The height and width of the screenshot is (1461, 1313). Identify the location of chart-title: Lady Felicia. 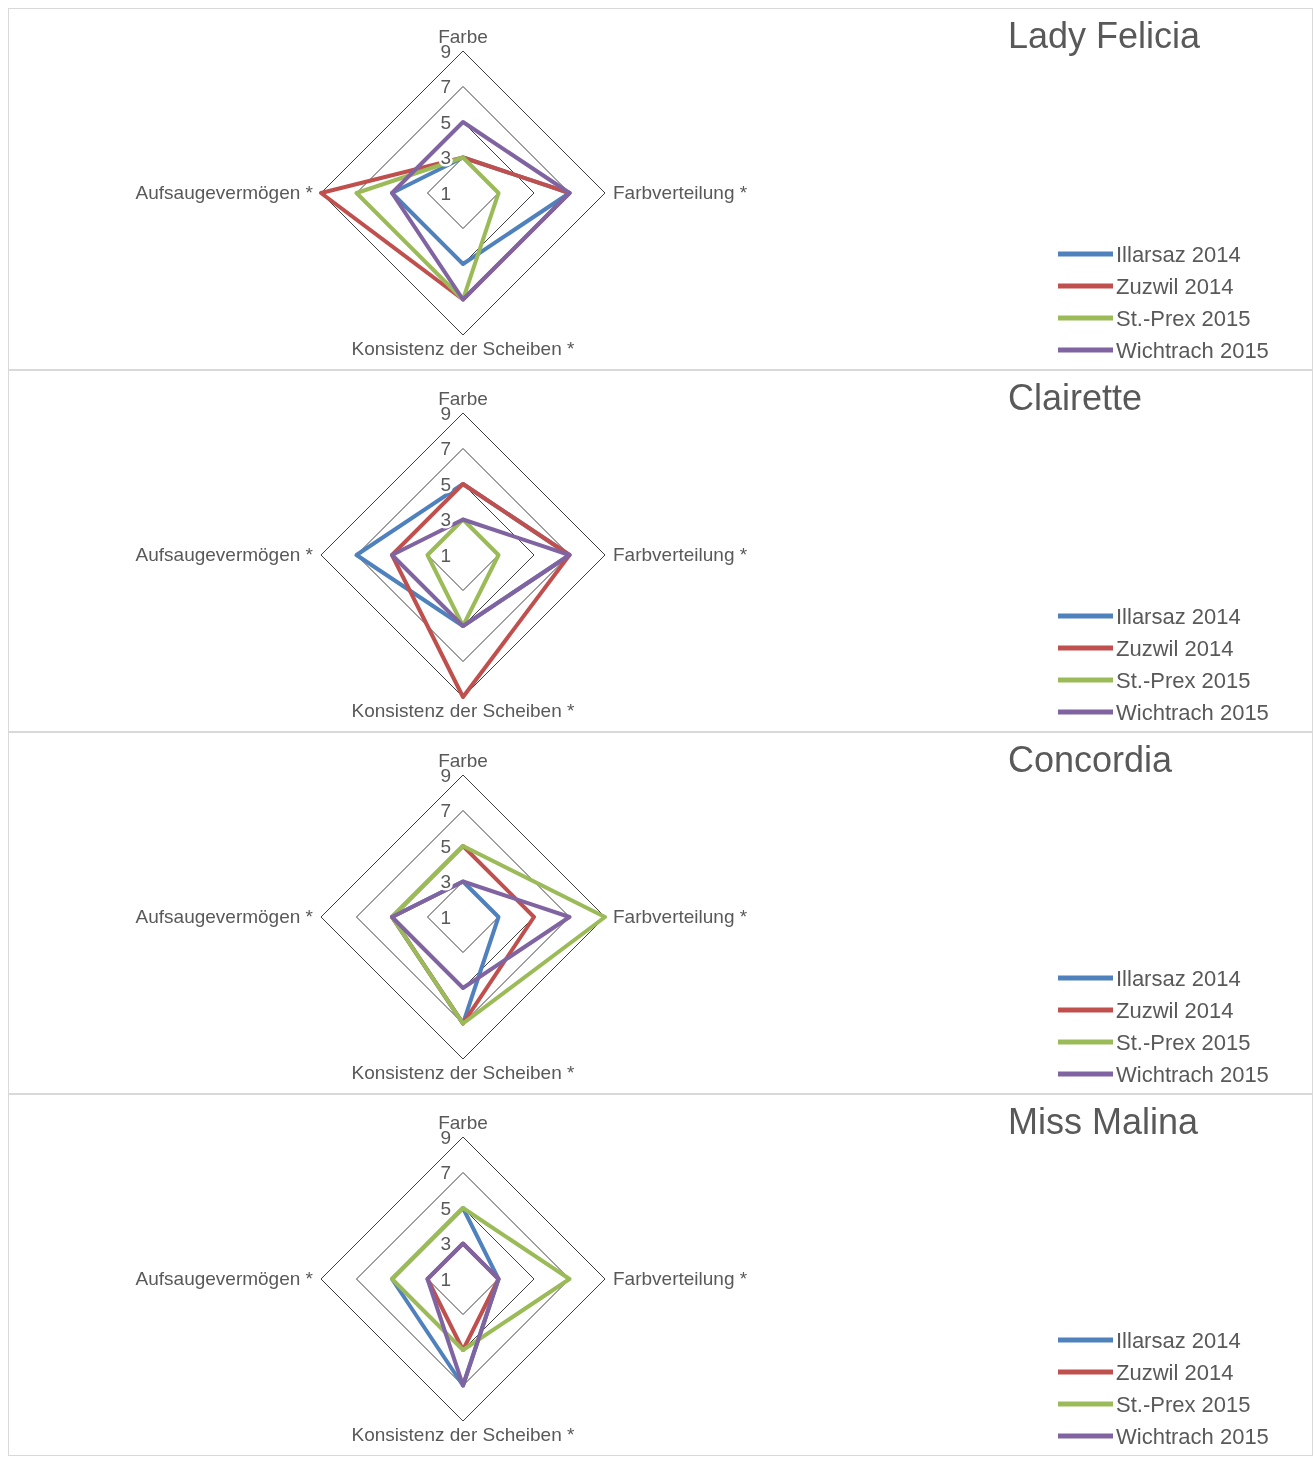
(1105, 35).